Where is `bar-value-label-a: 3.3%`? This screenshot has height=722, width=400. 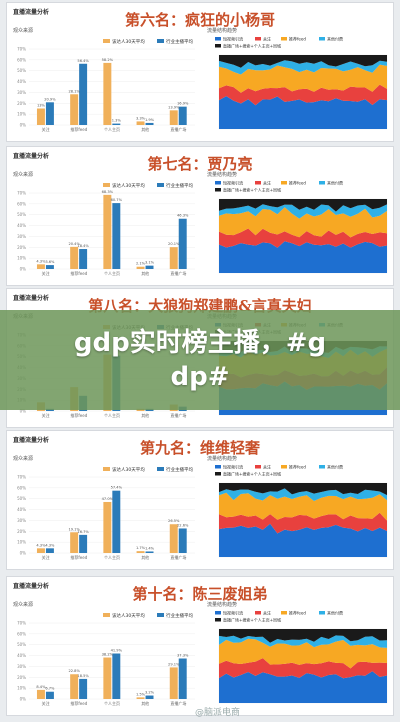 bar-value-label-a: 3.3% is located at coordinates (141, 118).